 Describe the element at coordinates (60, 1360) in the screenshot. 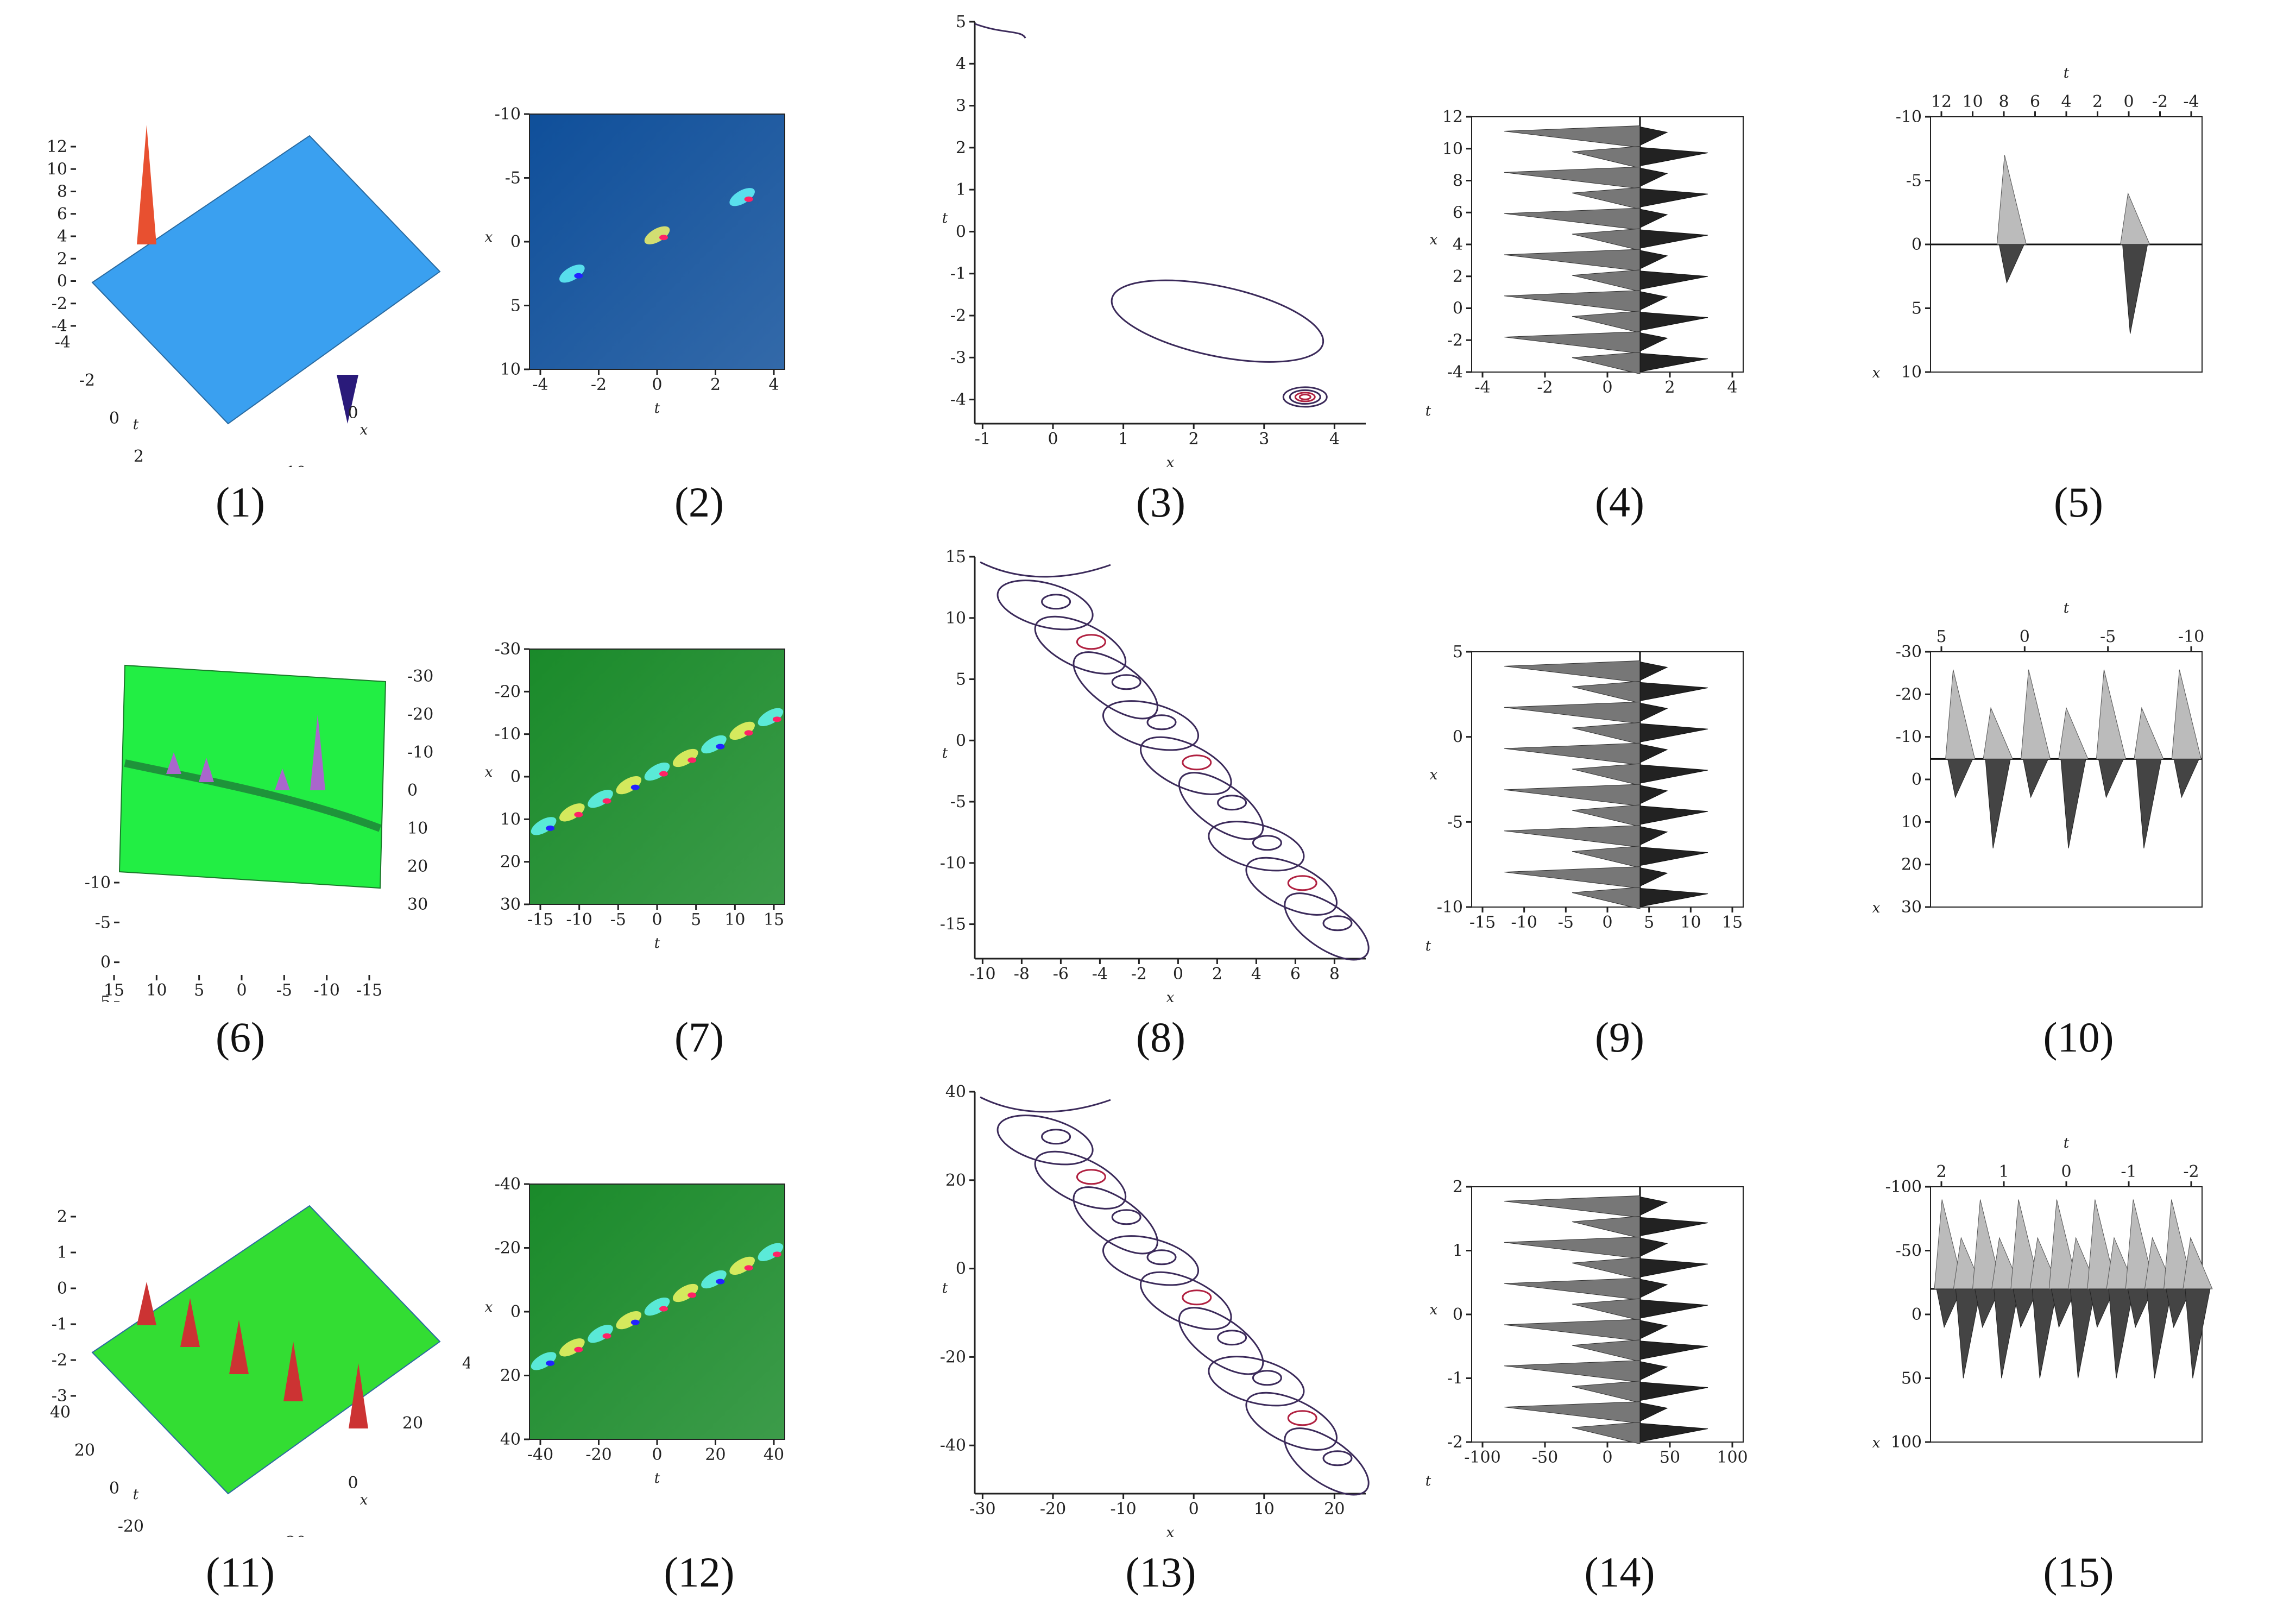

I see `y-tick-label: -2` at that location.